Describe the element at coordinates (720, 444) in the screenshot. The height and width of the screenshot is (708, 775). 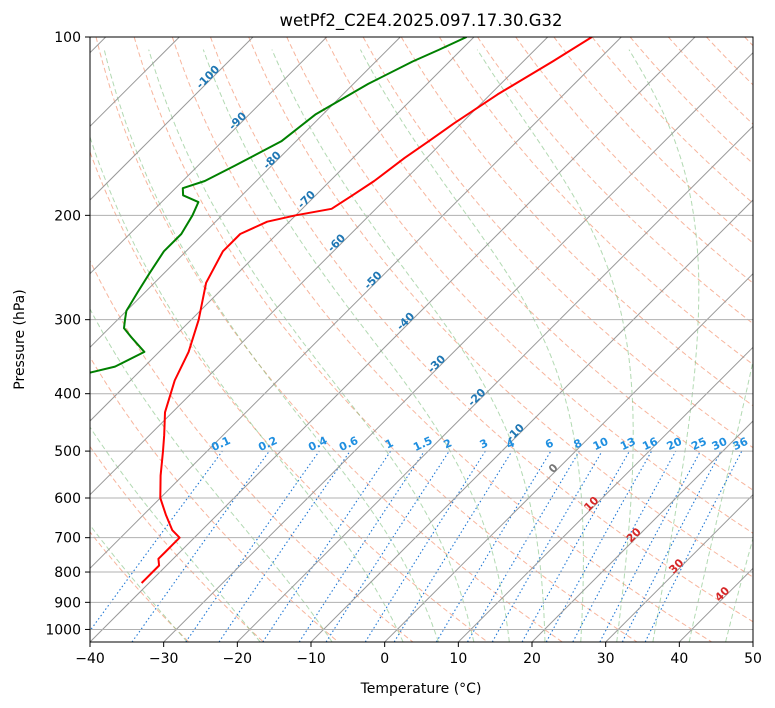
I see `mixing-ratio-label: 30` at that location.